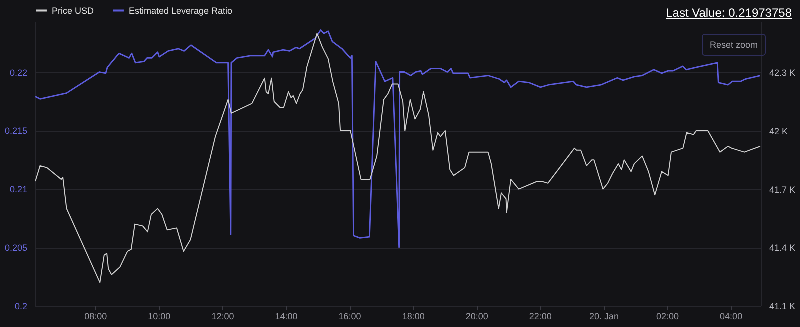 This screenshot has width=800, height=327. I want to click on y2-tick-label: 42.3 K, so click(783, 73).